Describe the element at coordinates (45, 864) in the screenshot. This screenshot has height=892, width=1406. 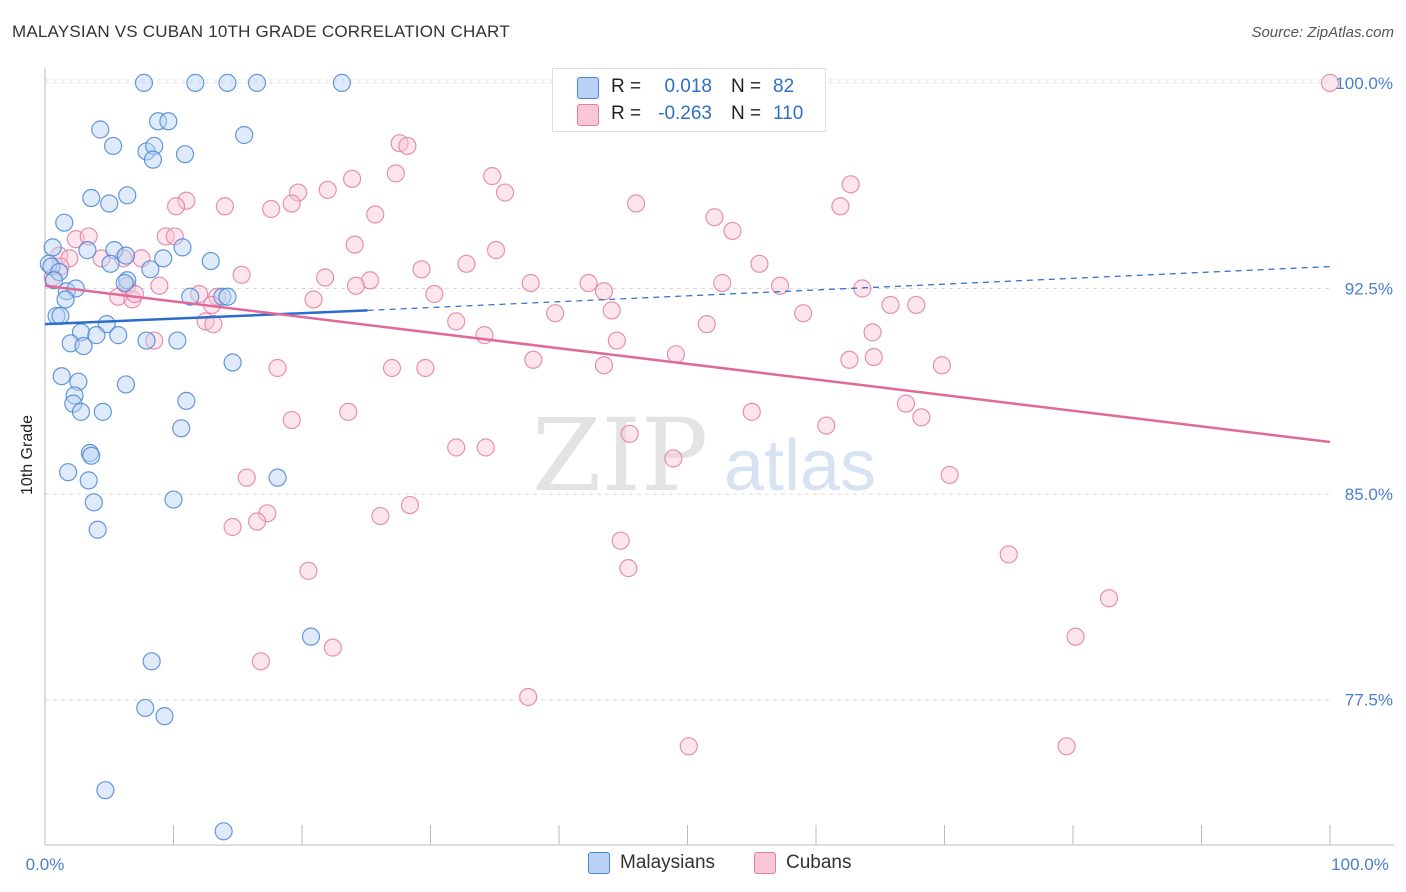
I see `x-tick-label: 0.0%` at that location.